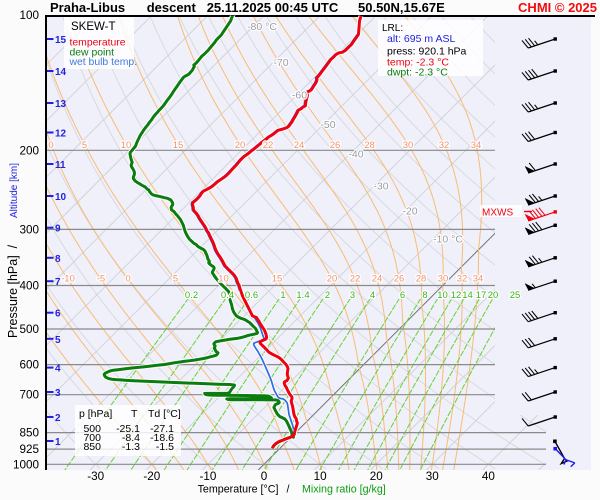 The image size is (600, 500). Describe the element at coordinates (29, 286) in the screenshot. I see `svg-text: 400` at that location.